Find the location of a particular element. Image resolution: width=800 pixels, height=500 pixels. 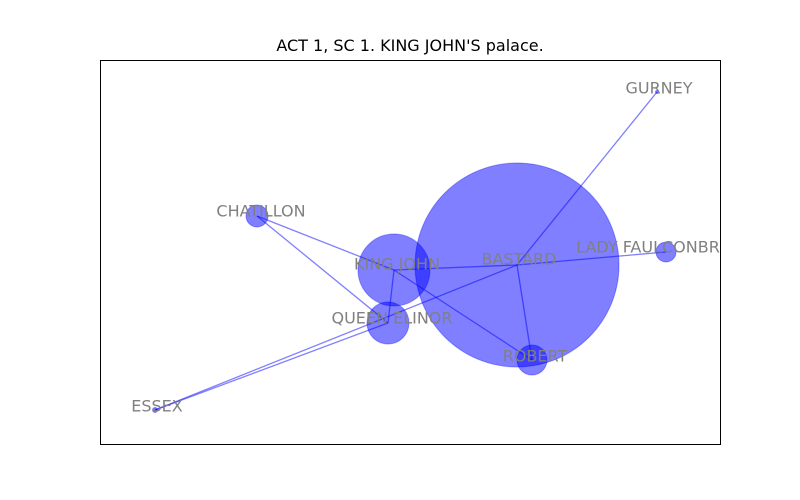

node-label-lady-faulconbridge: LADY FAULCONBR is located at coordinates (648, 247).